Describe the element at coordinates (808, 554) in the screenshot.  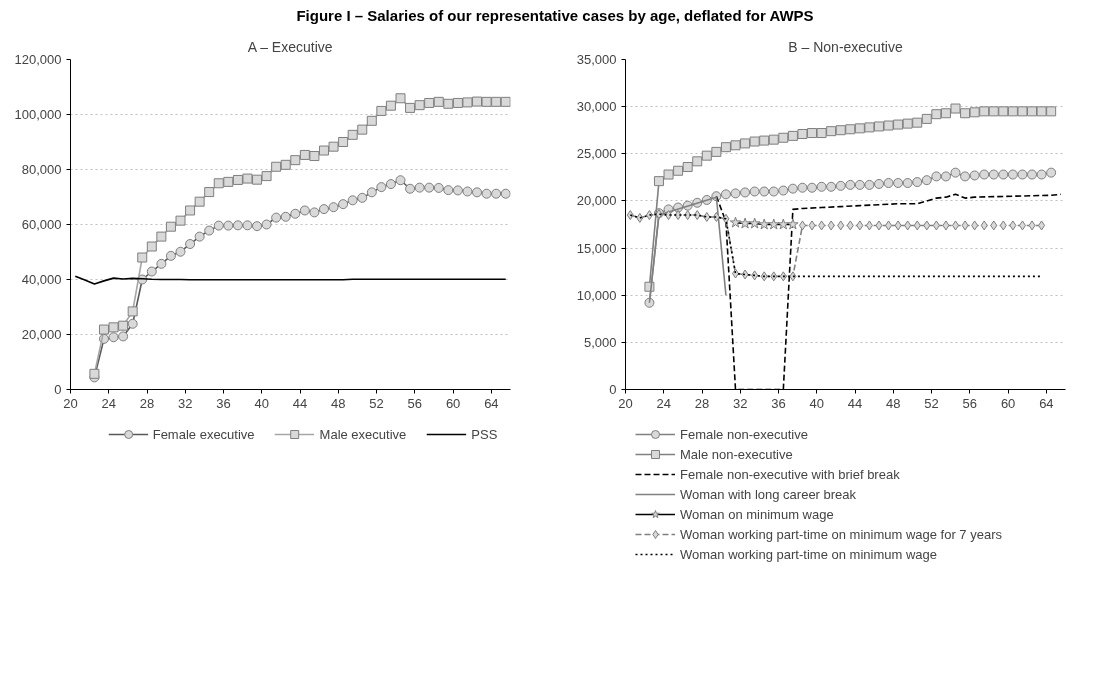
I see `legend-label: Woman working part-time on minimum wage` at that location.